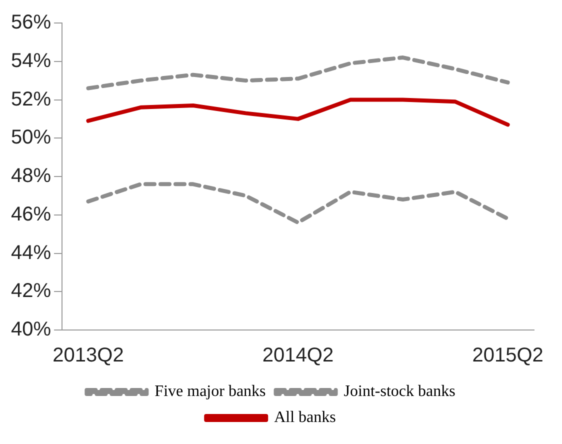 The height and width of the screenshot is (444, 562). What do you see at coordinates (31, 253) in the screenshot?
I see `y-tick-label: 44%` at bounding box center [31, 253].